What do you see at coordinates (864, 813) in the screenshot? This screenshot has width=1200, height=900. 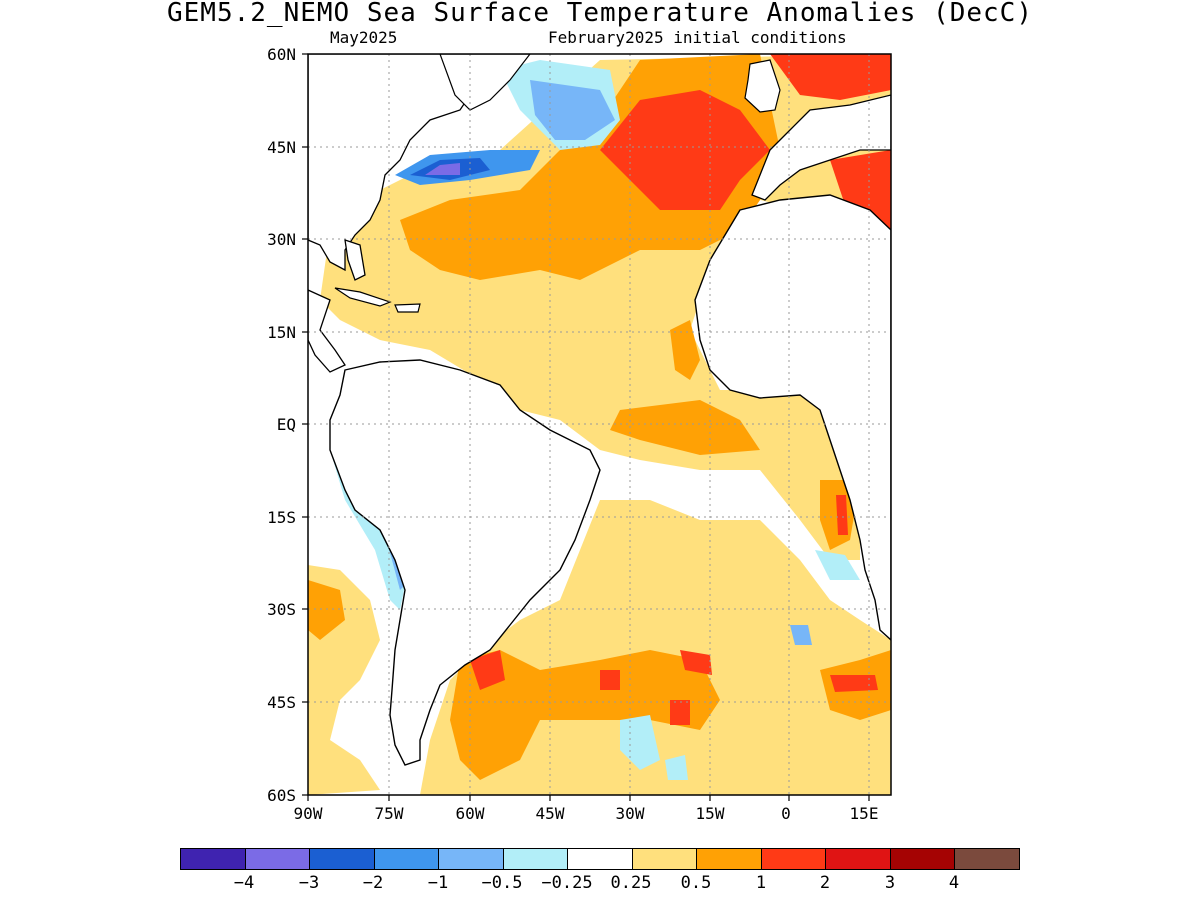 I see `lon-label-15e: 15E` at bounding box center [864, 813].